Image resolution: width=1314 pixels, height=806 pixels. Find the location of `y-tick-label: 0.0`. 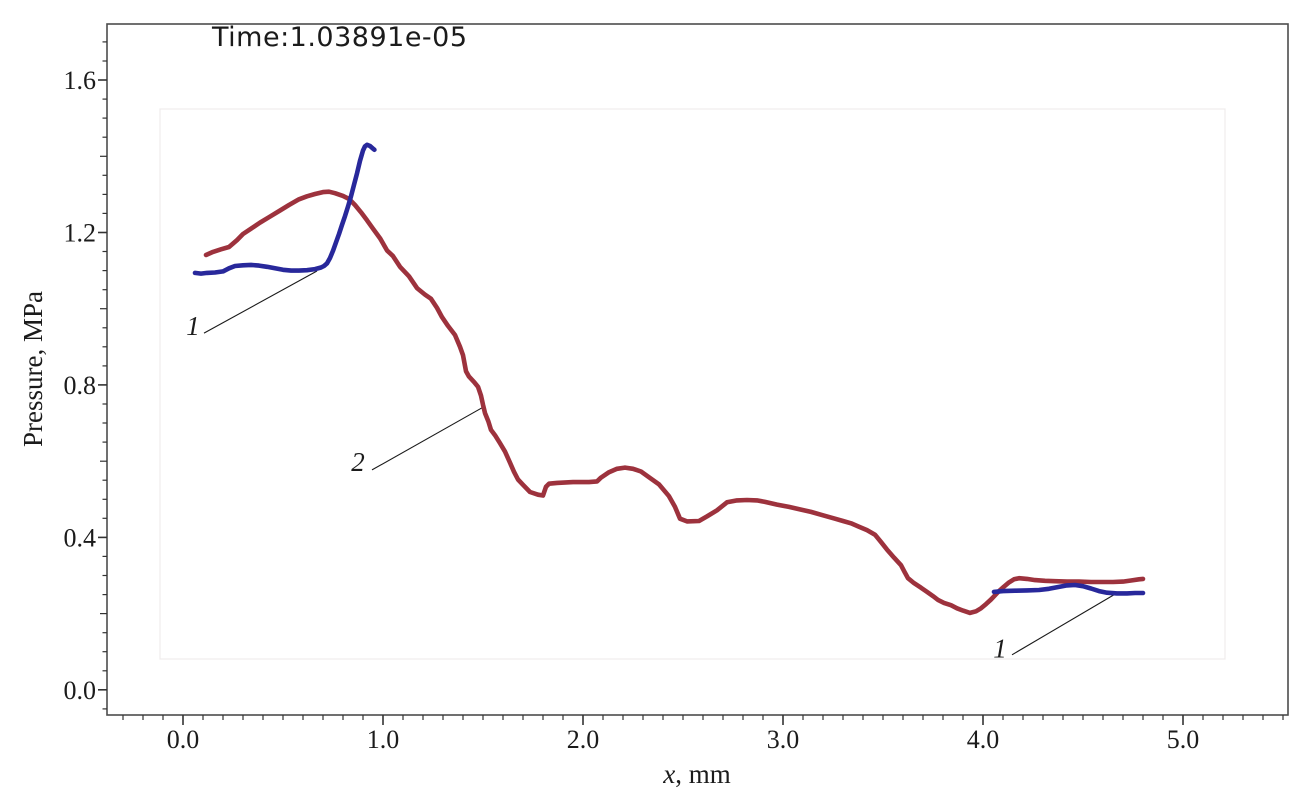

y-tick-label: 0.0 is located at coordinates (80, 690).